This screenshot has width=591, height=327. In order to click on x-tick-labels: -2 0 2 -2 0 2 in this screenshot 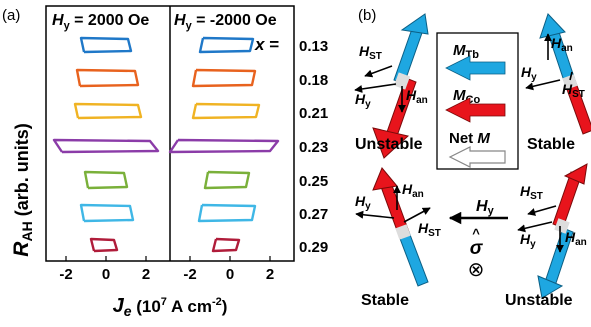, I will do `click(166, 274)`.